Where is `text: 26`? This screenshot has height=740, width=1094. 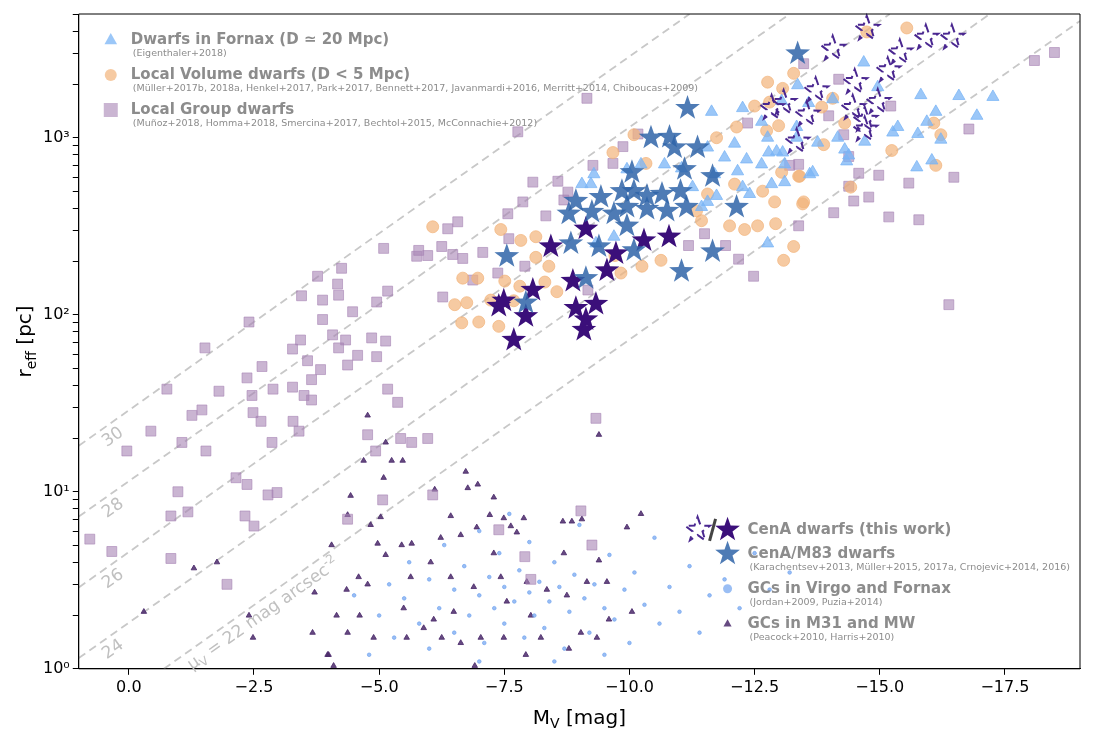
text: 26 is located at coordinates (112, 578).